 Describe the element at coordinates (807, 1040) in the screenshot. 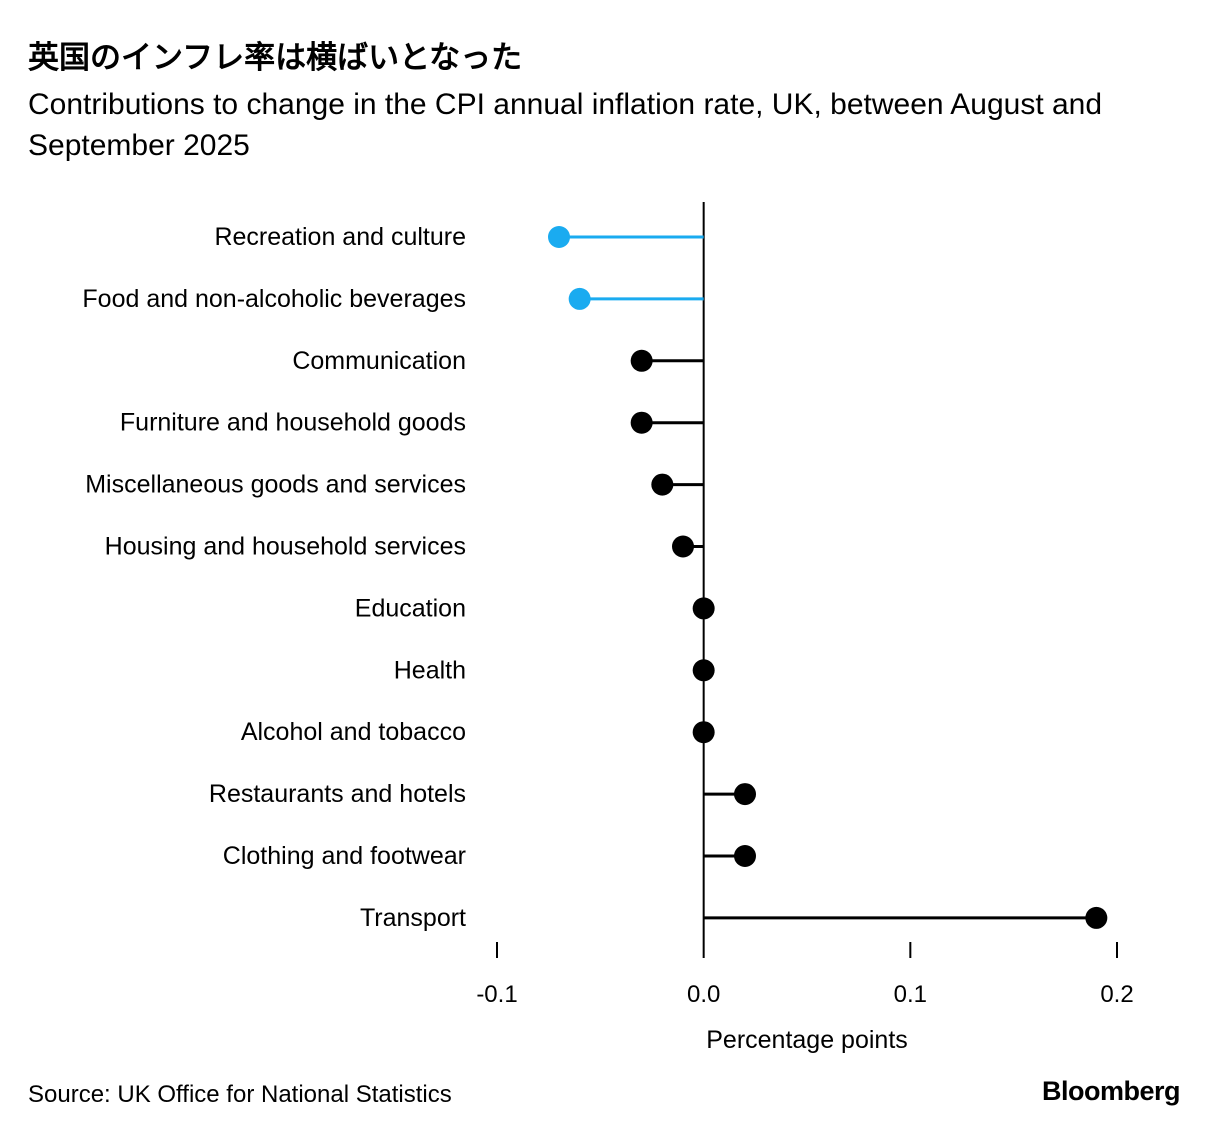

I see `x-axis-label: Percentage points` at that location.